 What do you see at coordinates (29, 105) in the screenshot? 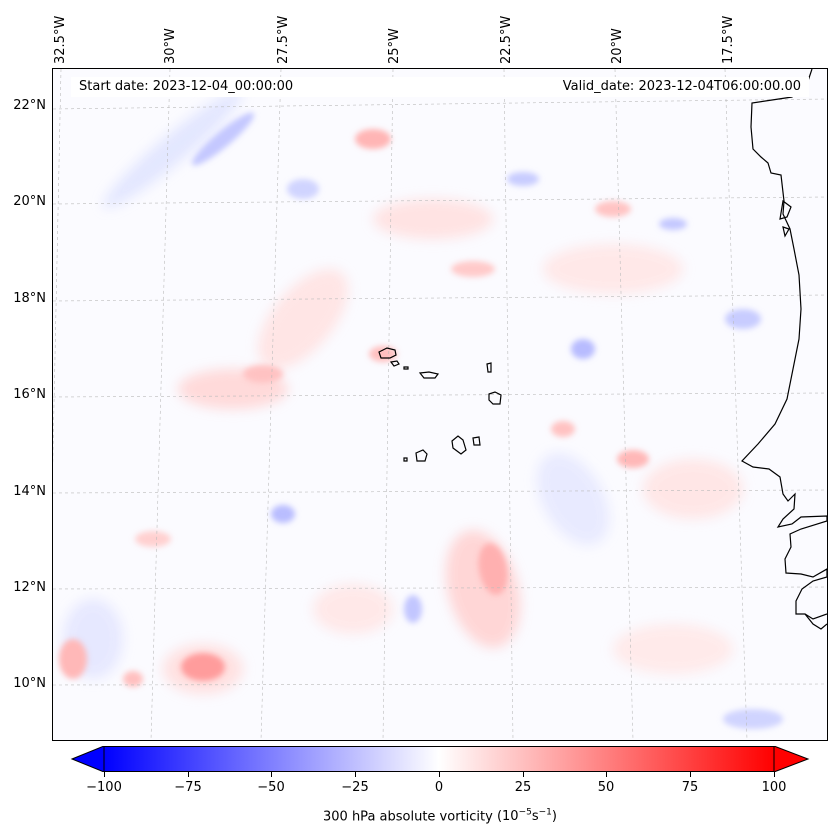
I see `lat-label-22n: 22°N` at bounding box center [29, 105].